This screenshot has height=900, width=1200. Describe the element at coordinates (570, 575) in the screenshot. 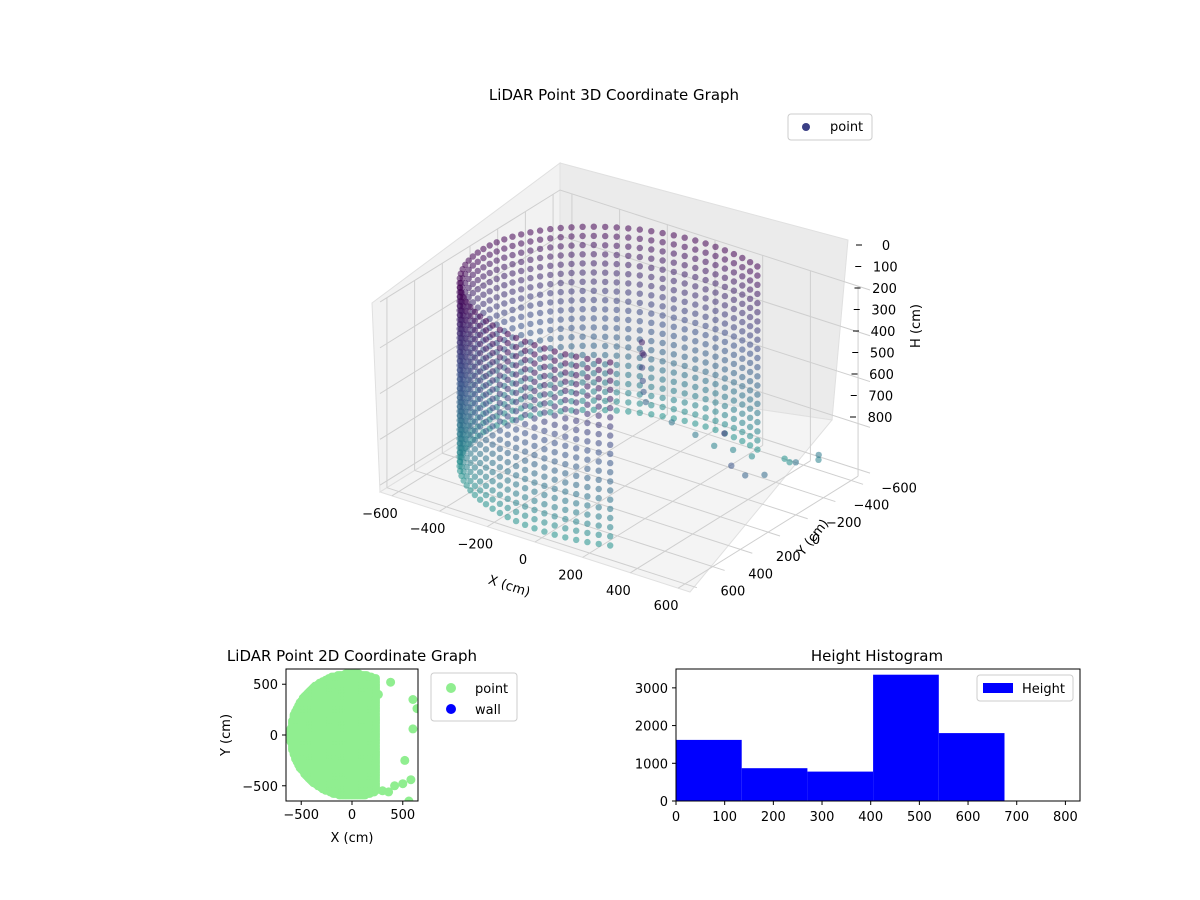

I see `x-tick-3d: 200` at that location.